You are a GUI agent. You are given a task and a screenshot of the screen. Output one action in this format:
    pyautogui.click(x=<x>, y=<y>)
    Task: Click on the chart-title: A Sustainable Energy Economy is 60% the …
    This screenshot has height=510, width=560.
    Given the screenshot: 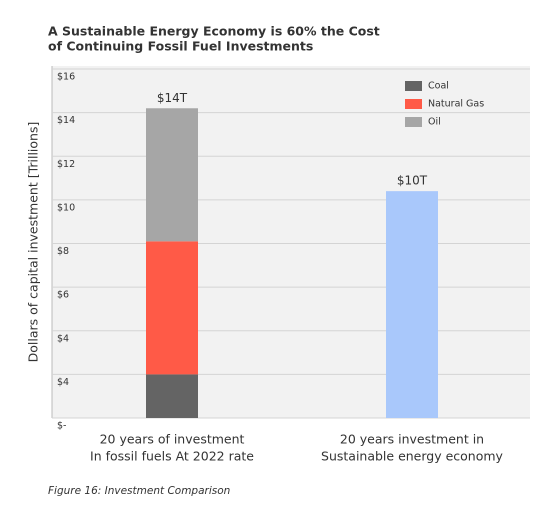 What is the action you would take?
    pyautogui.click(x=214, y=31)
    